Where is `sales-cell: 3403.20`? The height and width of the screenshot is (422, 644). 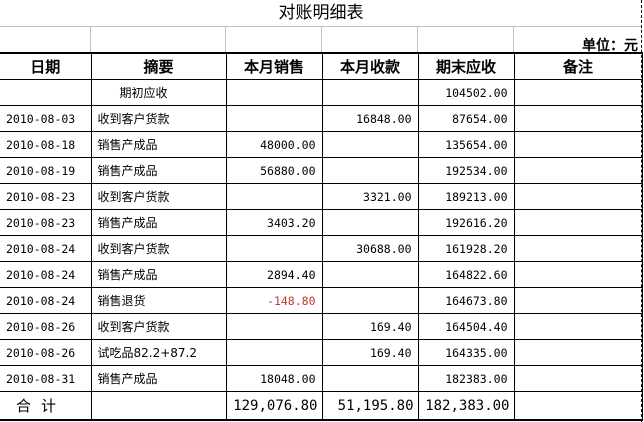
sales-cell: 3403.20 is located at coordinates (274, 222).